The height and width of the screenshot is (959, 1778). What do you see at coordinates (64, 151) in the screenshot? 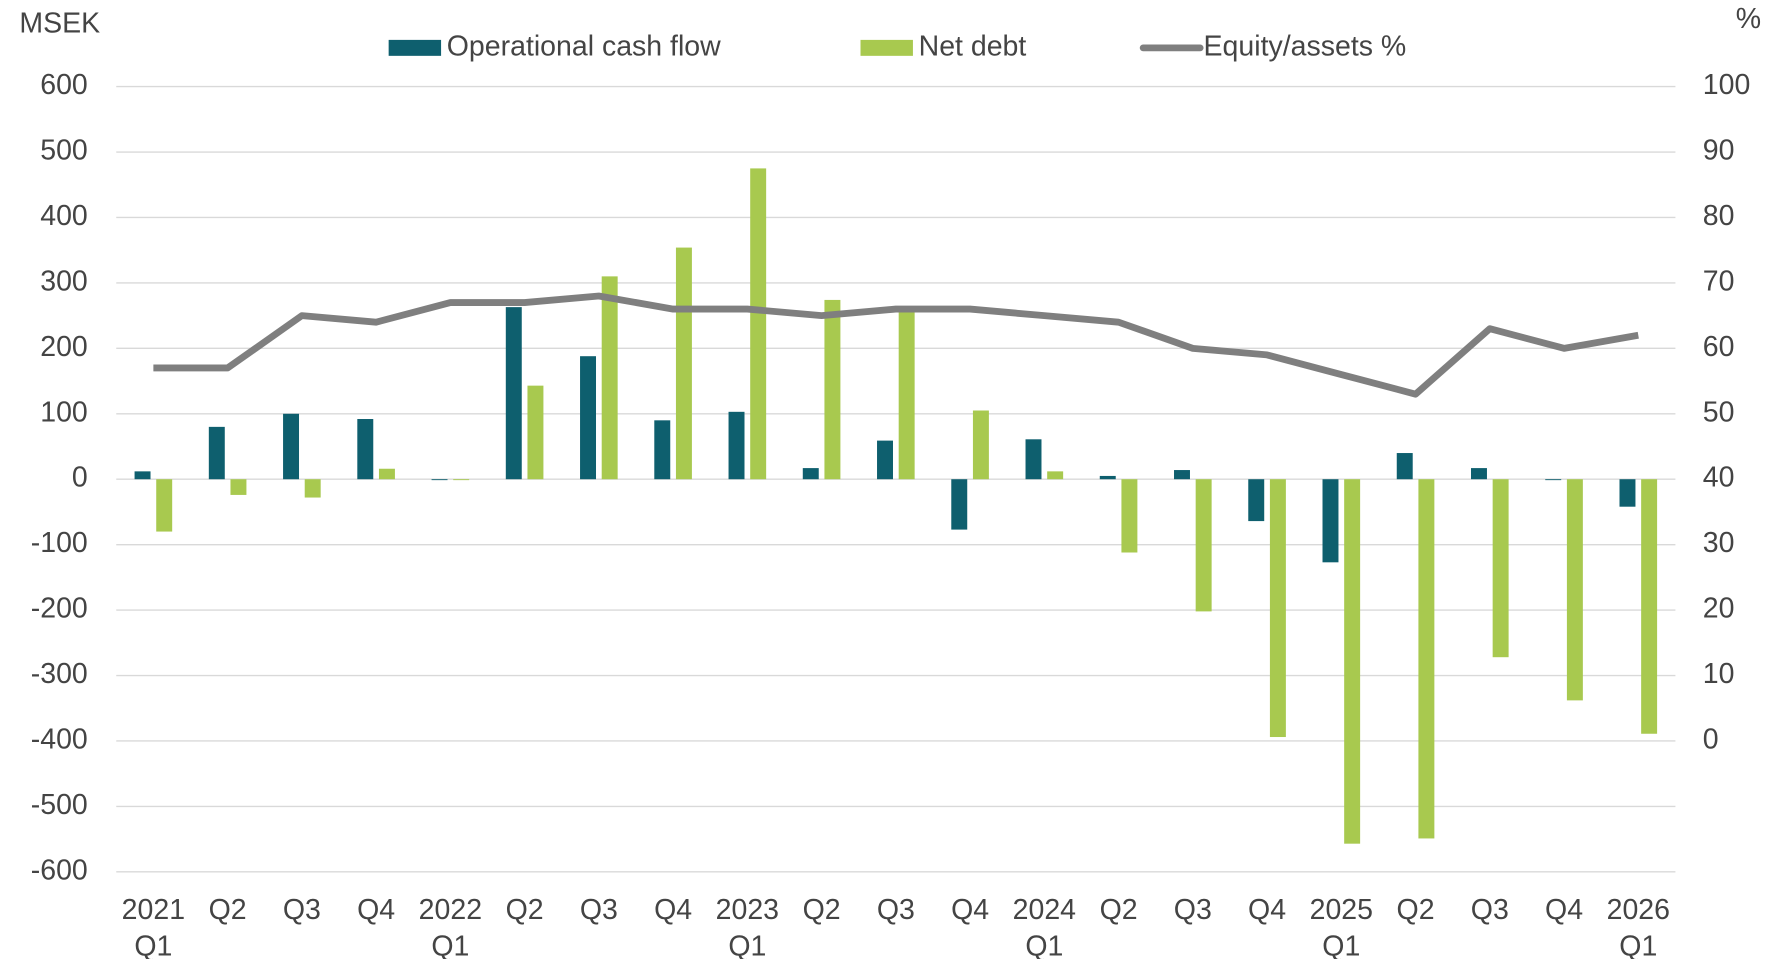
I see `y-tick-label: 500` at bounding box center [64, 151].